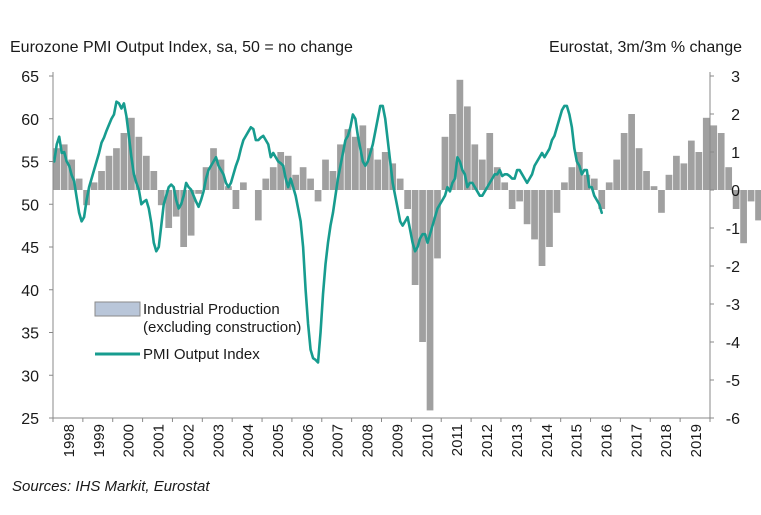 The height and width of the screenshot is (515, 761). I want to click on right-tick-label: -2, so click(733, 267).